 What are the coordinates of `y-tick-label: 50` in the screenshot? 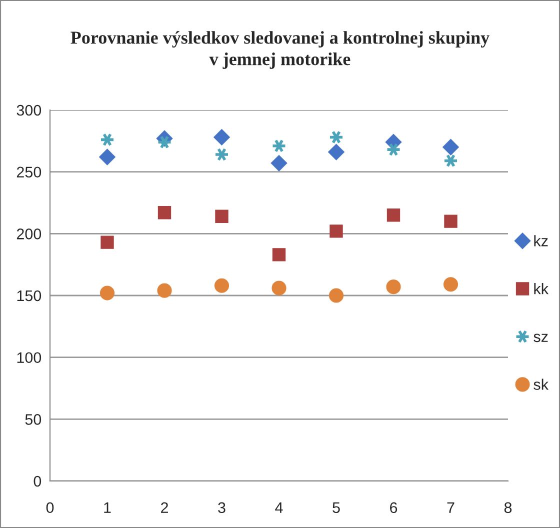 It's located at (33, 419).